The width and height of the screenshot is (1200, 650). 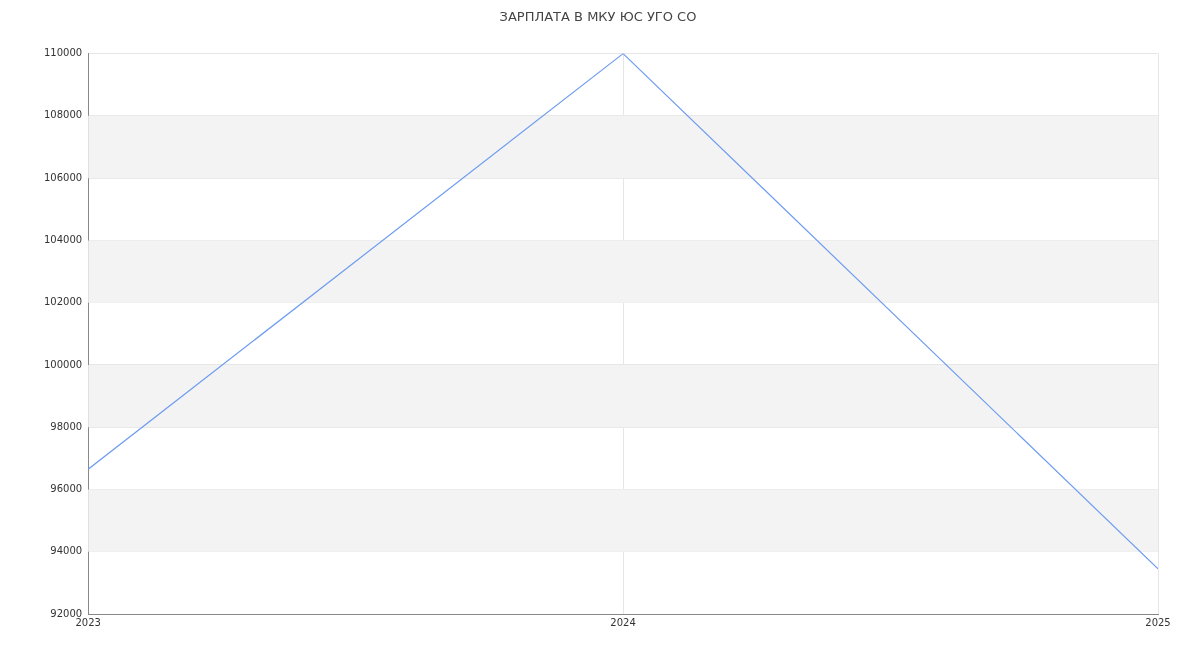 I want to click on y-tick-label: 100000, so click(x=63, y=364).